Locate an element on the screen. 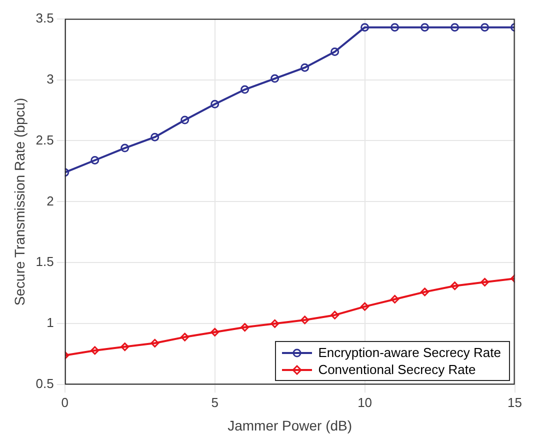 This screenshot has height=447, width=533. y-tick-label: 1 is located at coordinates (50, 322).